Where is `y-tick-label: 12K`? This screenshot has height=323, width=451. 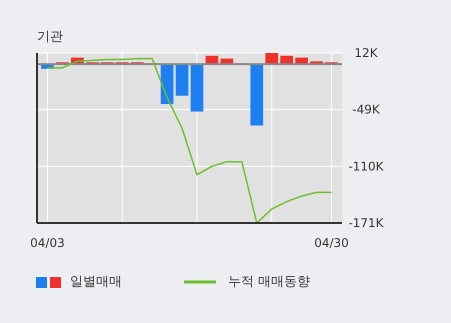
y-tick-label: 12K is located at coordinates (366, 53).